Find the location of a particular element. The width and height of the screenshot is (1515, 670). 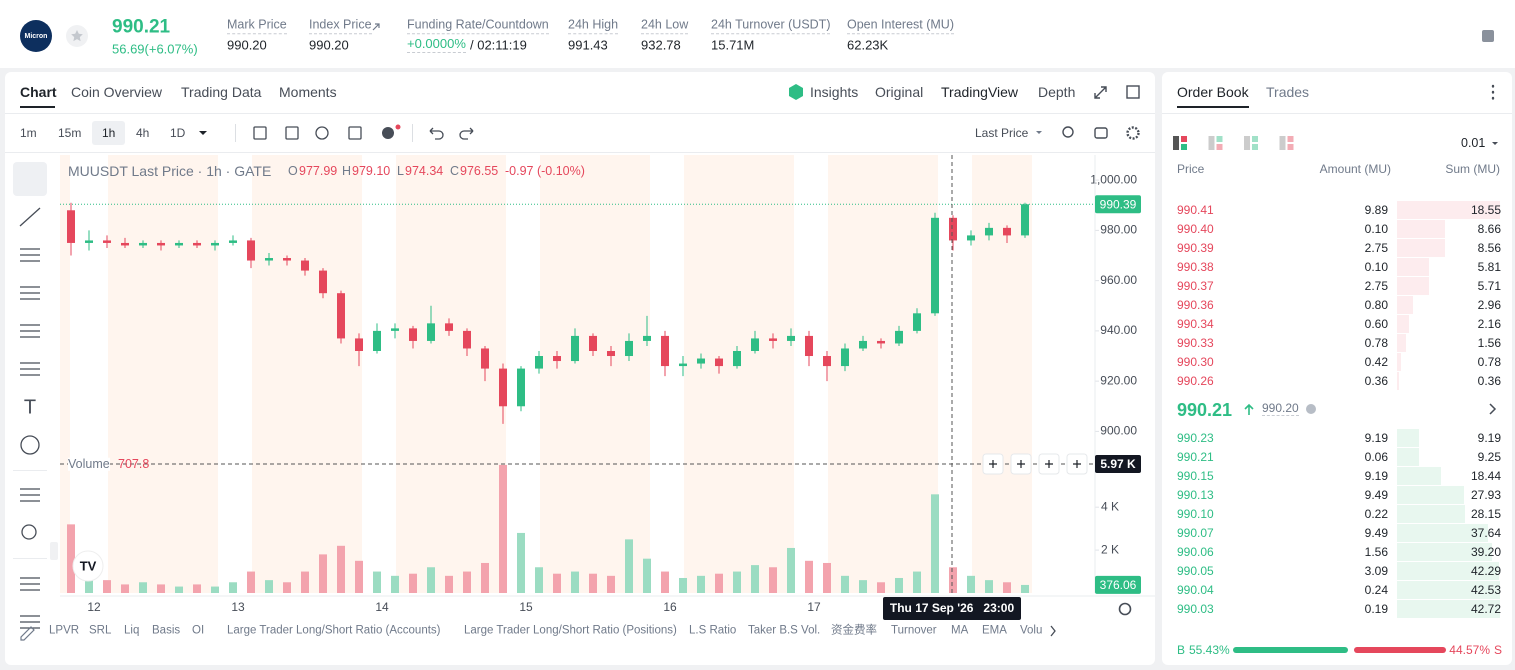

indicator-button: OI is located at coordinates (198, 630).